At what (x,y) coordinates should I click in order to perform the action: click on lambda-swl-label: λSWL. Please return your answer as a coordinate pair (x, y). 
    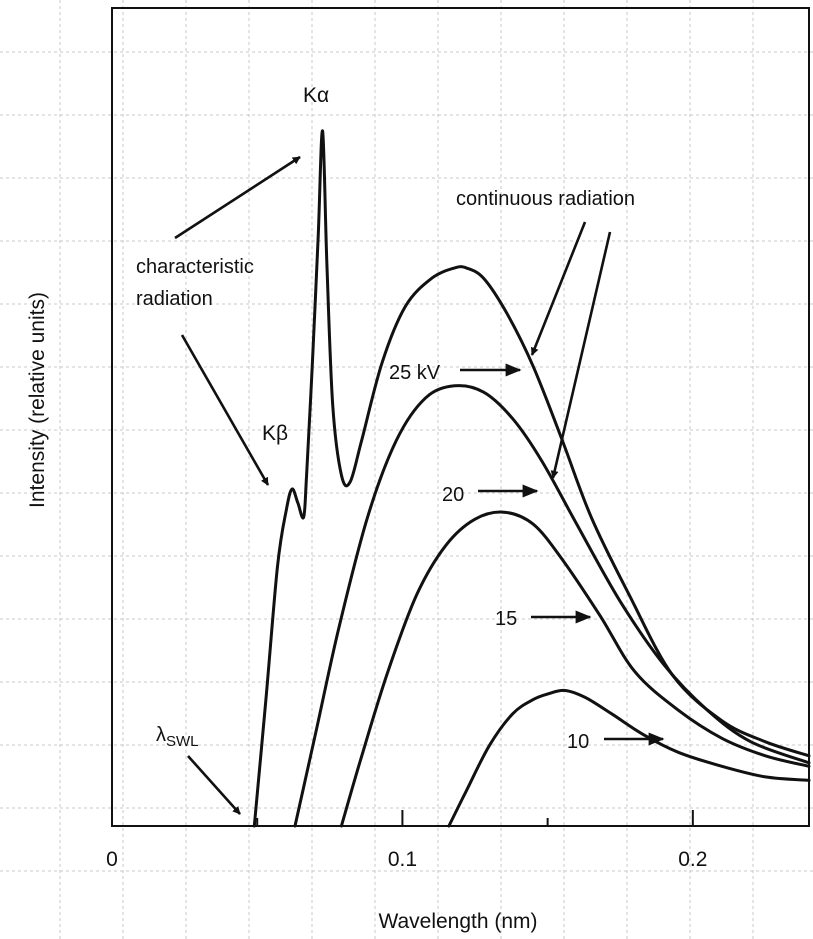
    Looking at the image, I should click on (177, 737).